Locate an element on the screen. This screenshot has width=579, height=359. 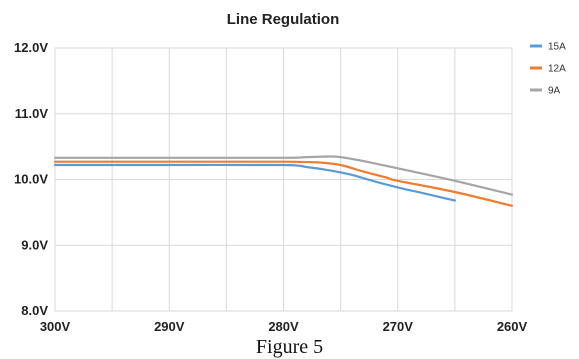
y-tick-label: 9.0V is located at coordinates (34, 244).